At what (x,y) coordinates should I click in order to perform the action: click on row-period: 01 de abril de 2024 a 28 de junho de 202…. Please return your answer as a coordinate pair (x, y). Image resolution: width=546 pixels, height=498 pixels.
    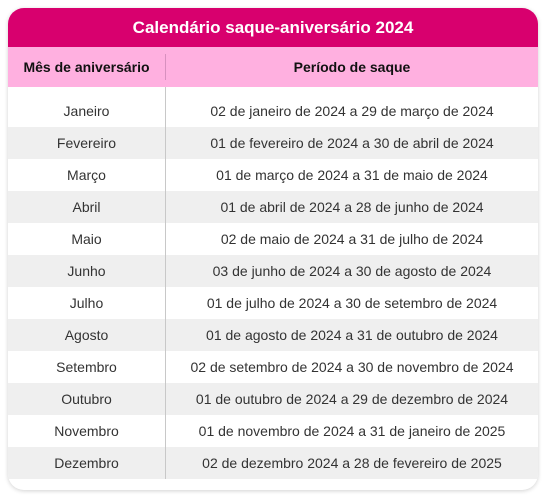
    Looking at the image, I should click on (352, 207).